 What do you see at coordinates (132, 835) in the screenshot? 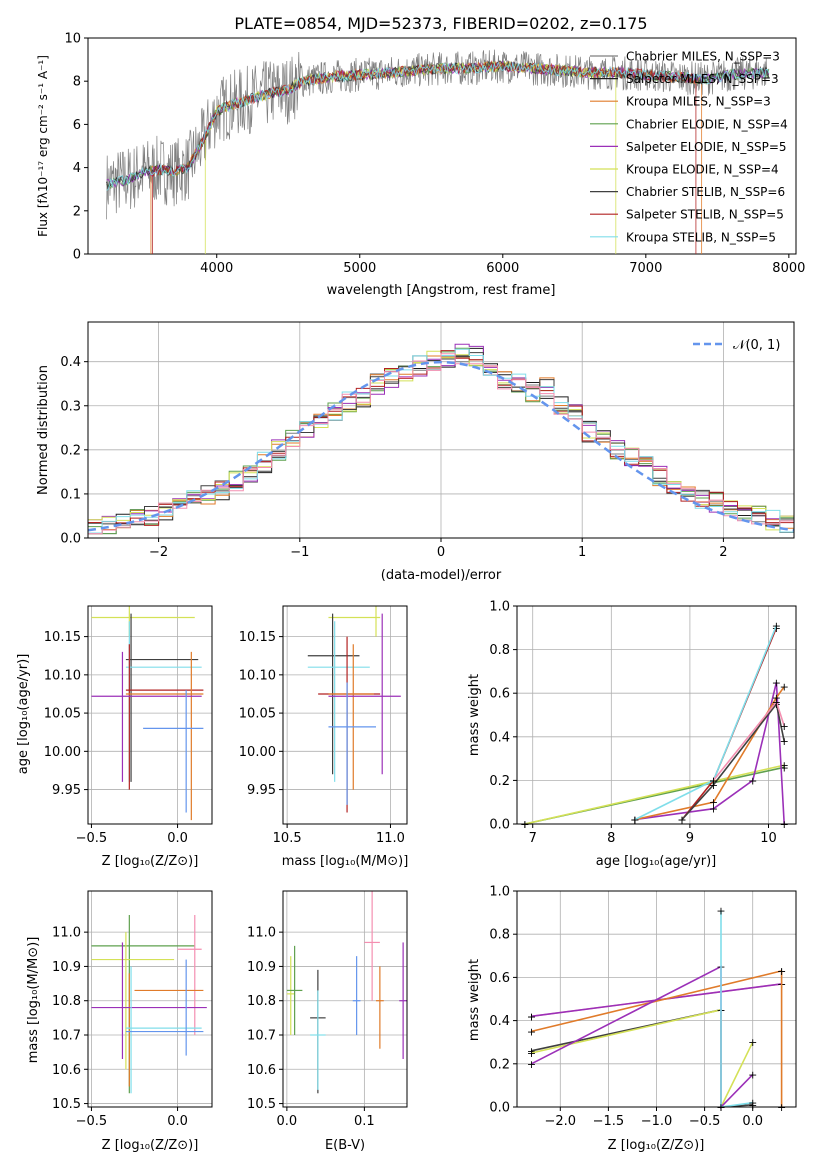
I see `z-age-xticks: −0.5 0.0` at bounding box center [132, 835].